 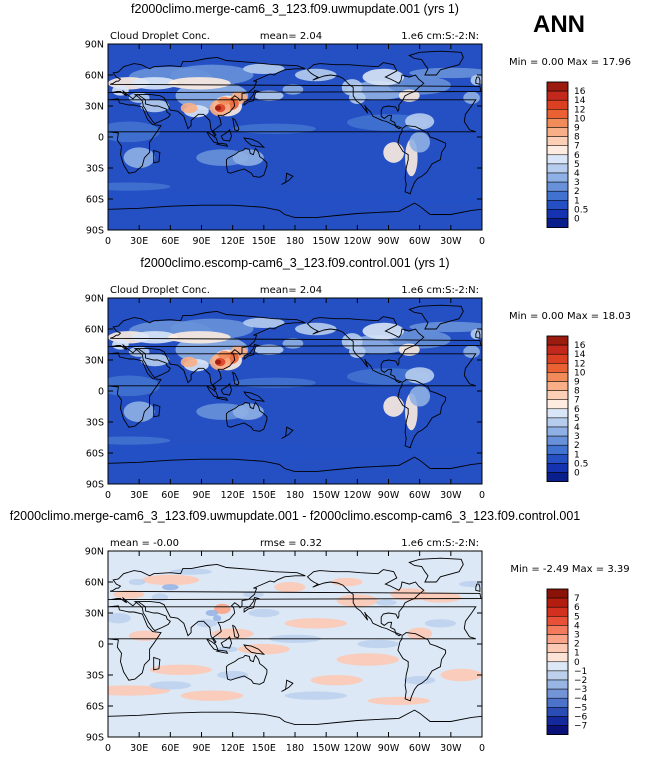 What do you see at coordinates (580, 101) in the screenshot?
I see `colorbar-label: 14` at bounding box center [580, 101].